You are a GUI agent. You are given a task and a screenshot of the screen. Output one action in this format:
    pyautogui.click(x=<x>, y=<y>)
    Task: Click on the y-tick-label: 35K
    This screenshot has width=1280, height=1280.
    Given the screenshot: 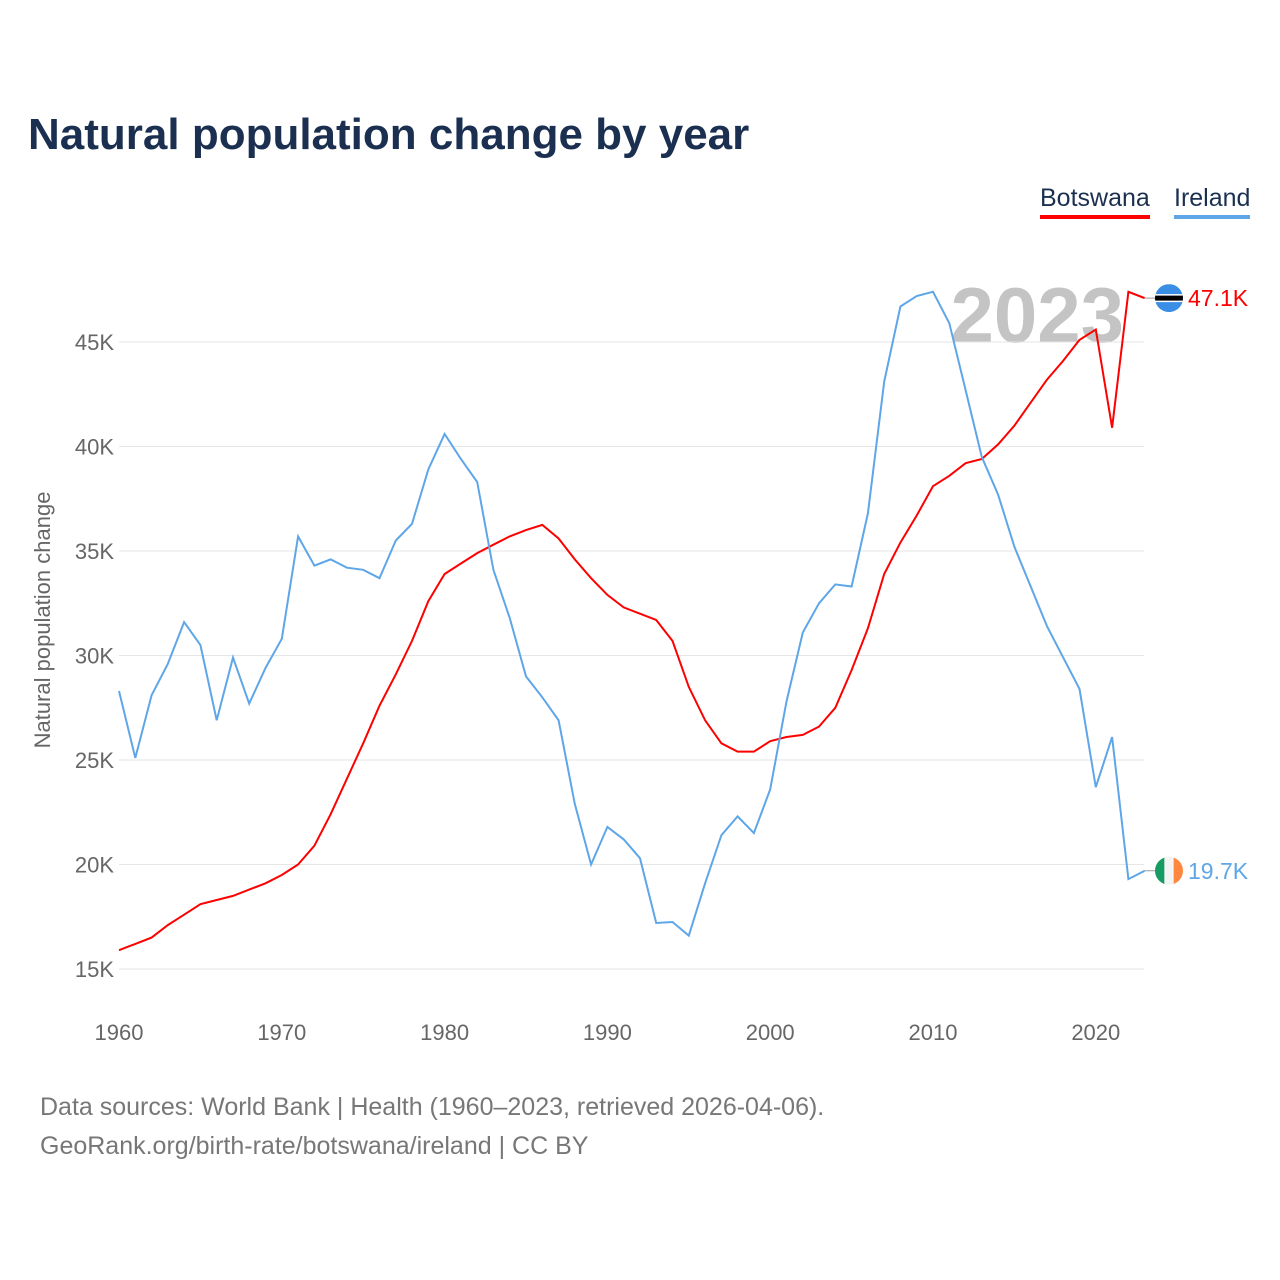 What is the action you would take?
    pyautogui.click(x=94, y=551)
    